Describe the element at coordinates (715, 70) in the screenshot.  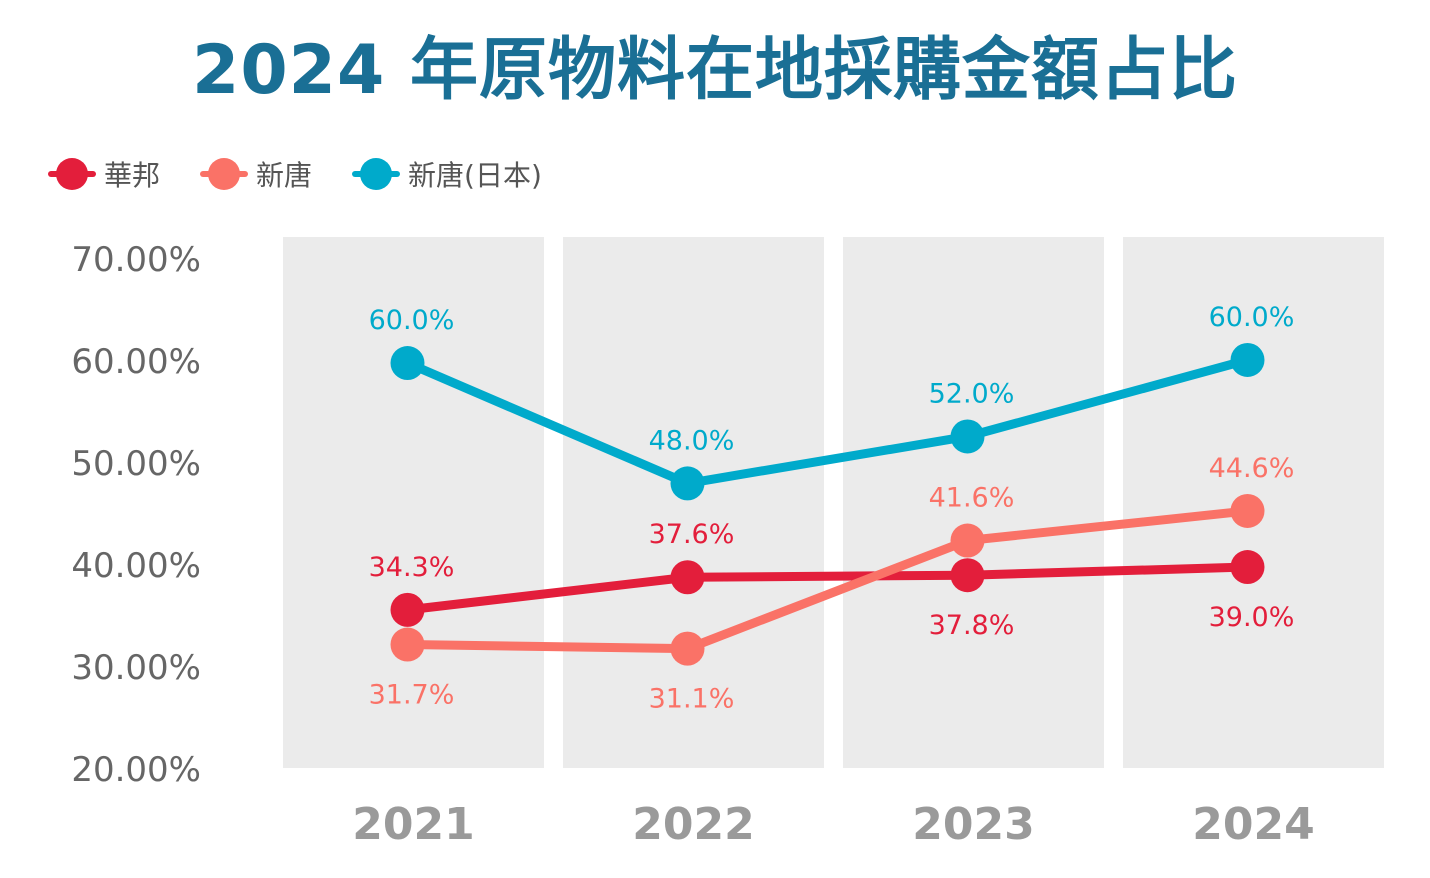
I see `chart-title: 2024 年原物料在地採購金額占比` at that location.